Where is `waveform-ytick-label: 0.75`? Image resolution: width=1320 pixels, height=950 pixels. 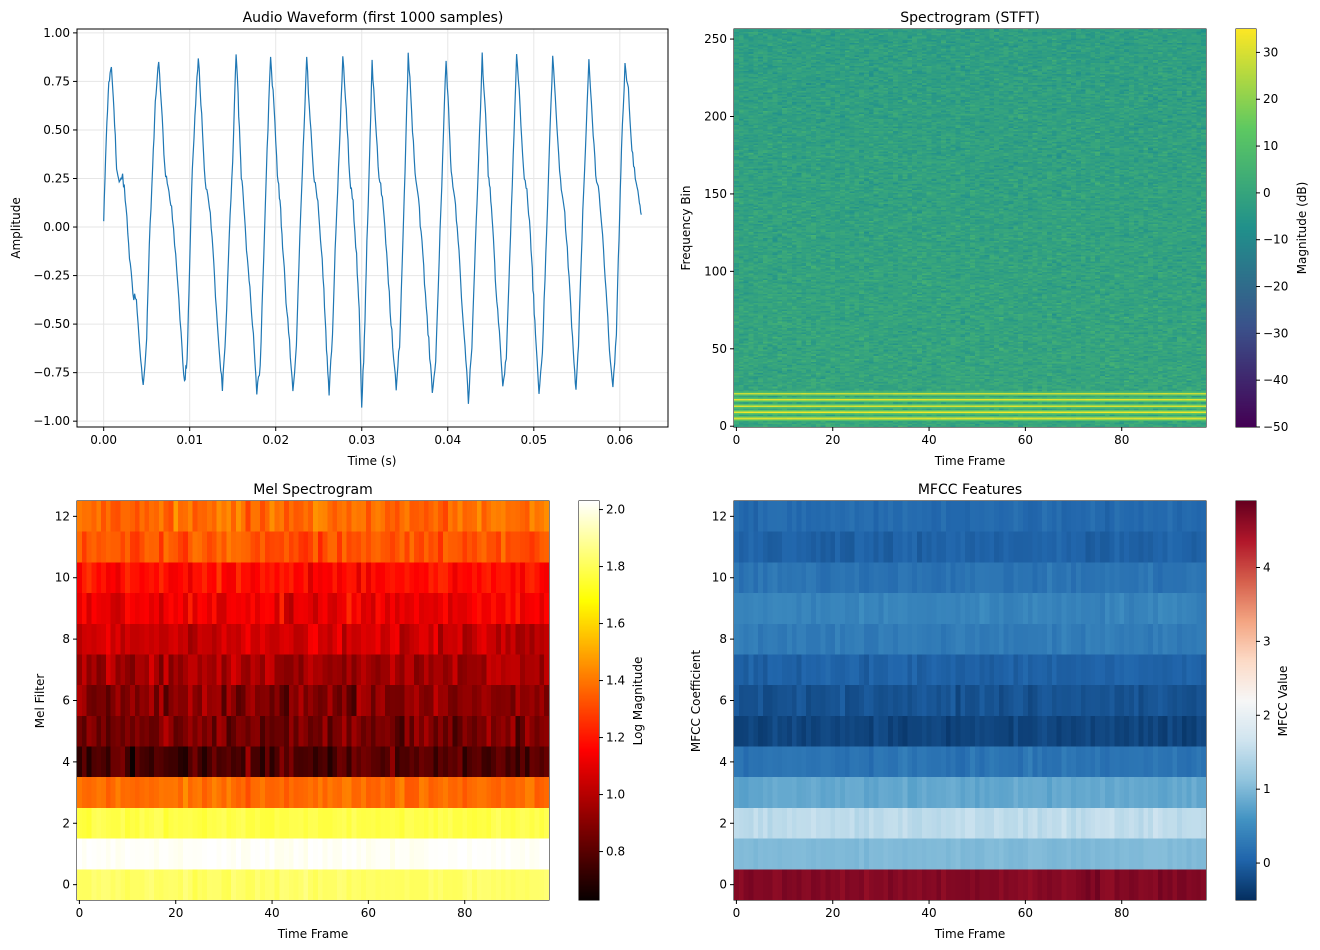 waveform-ytick-label: 0.75 is located at coordinates (56, 81).